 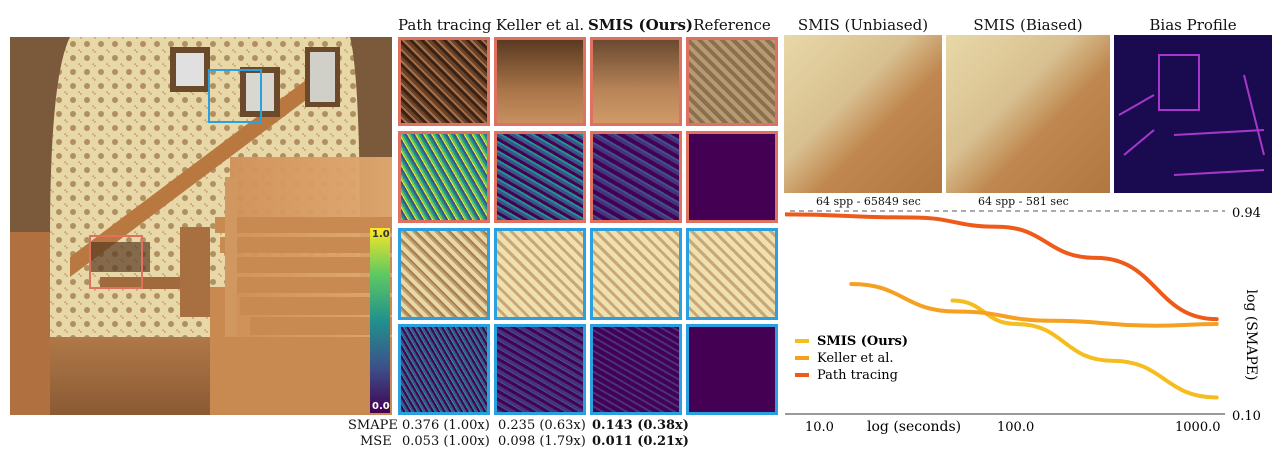 I want to click on mse-smis: 0.011 (0.21x), so click(x=640, y=441).